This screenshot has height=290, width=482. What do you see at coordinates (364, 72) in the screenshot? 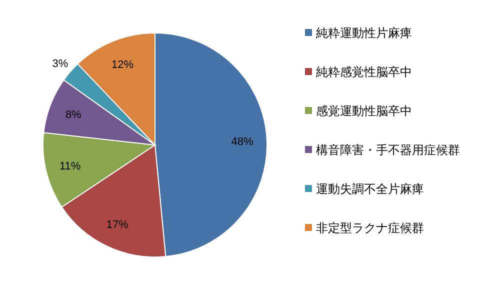
I see `legend-label: 純粋感覚性脳卒中` at bounding box center [364, 72].